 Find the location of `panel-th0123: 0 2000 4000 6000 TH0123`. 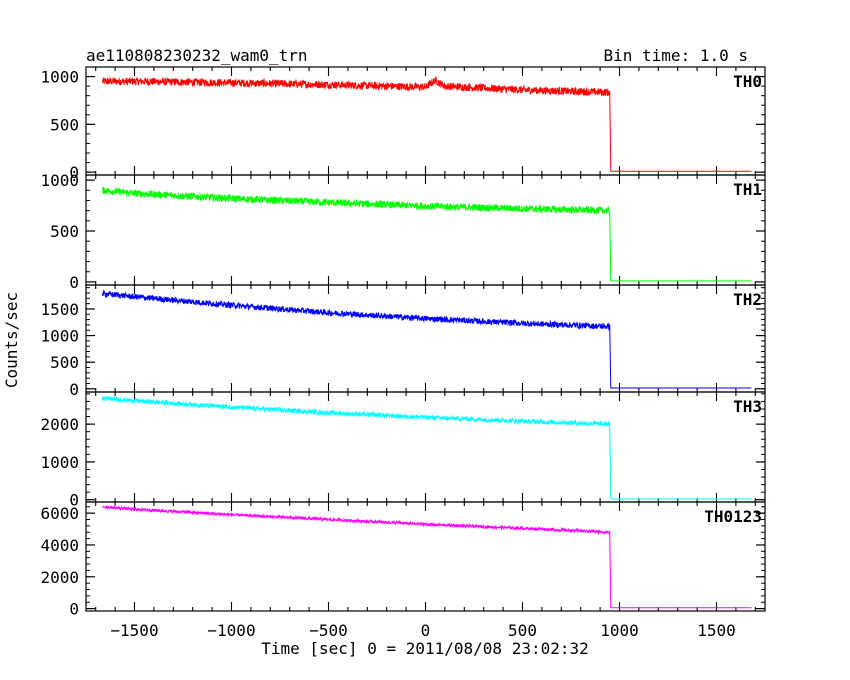

panel-th0123: 0 2000 4000 6000 TH0123 is located at coordinates (403, 560).